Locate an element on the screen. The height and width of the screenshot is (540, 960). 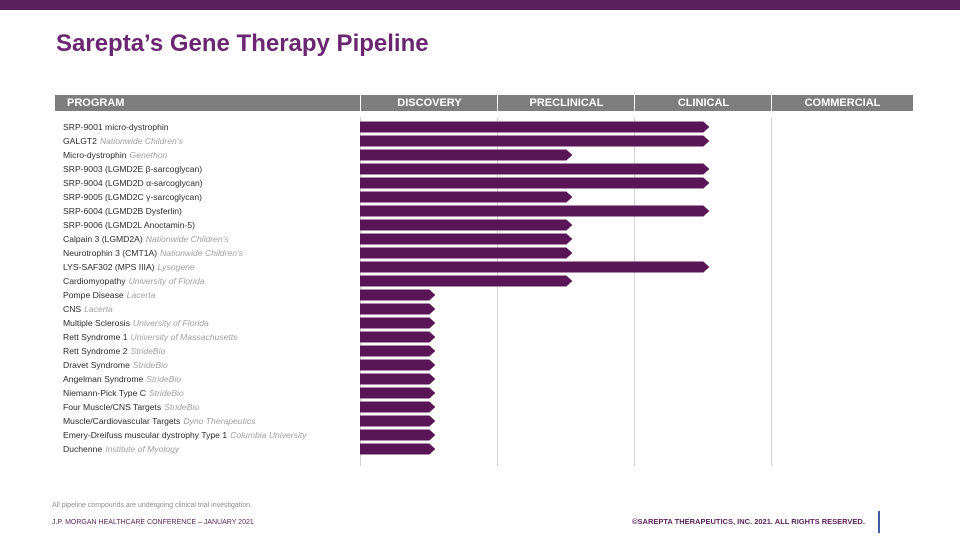
program-name: SRP-6004 (LGMD2B Dysferlin) is located at coordinates (122, 211).